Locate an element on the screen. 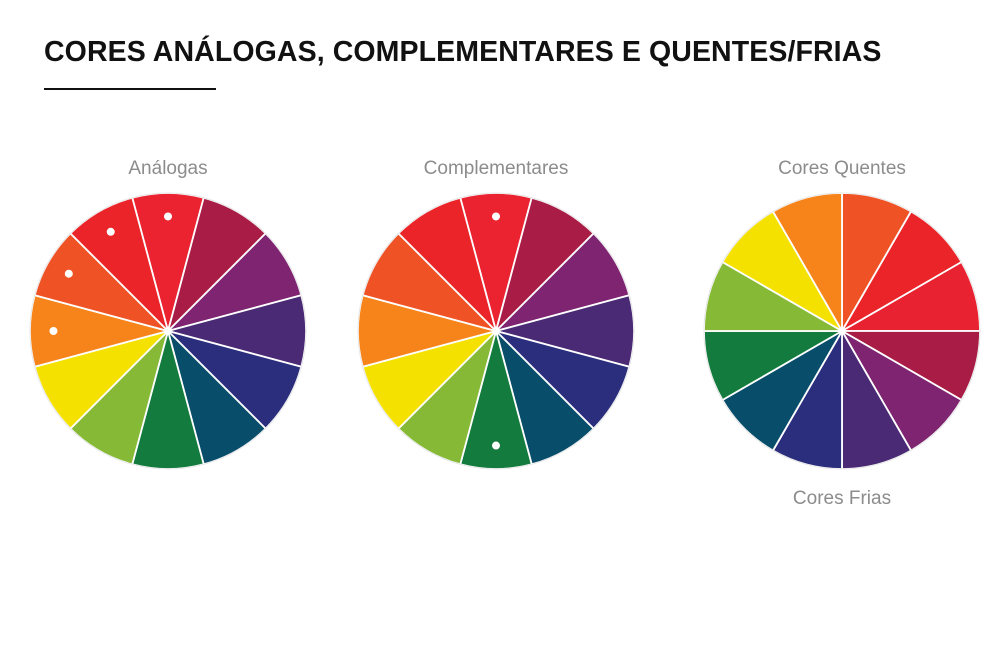  complementares-label: Complementares is located at coordinates (496, 168).